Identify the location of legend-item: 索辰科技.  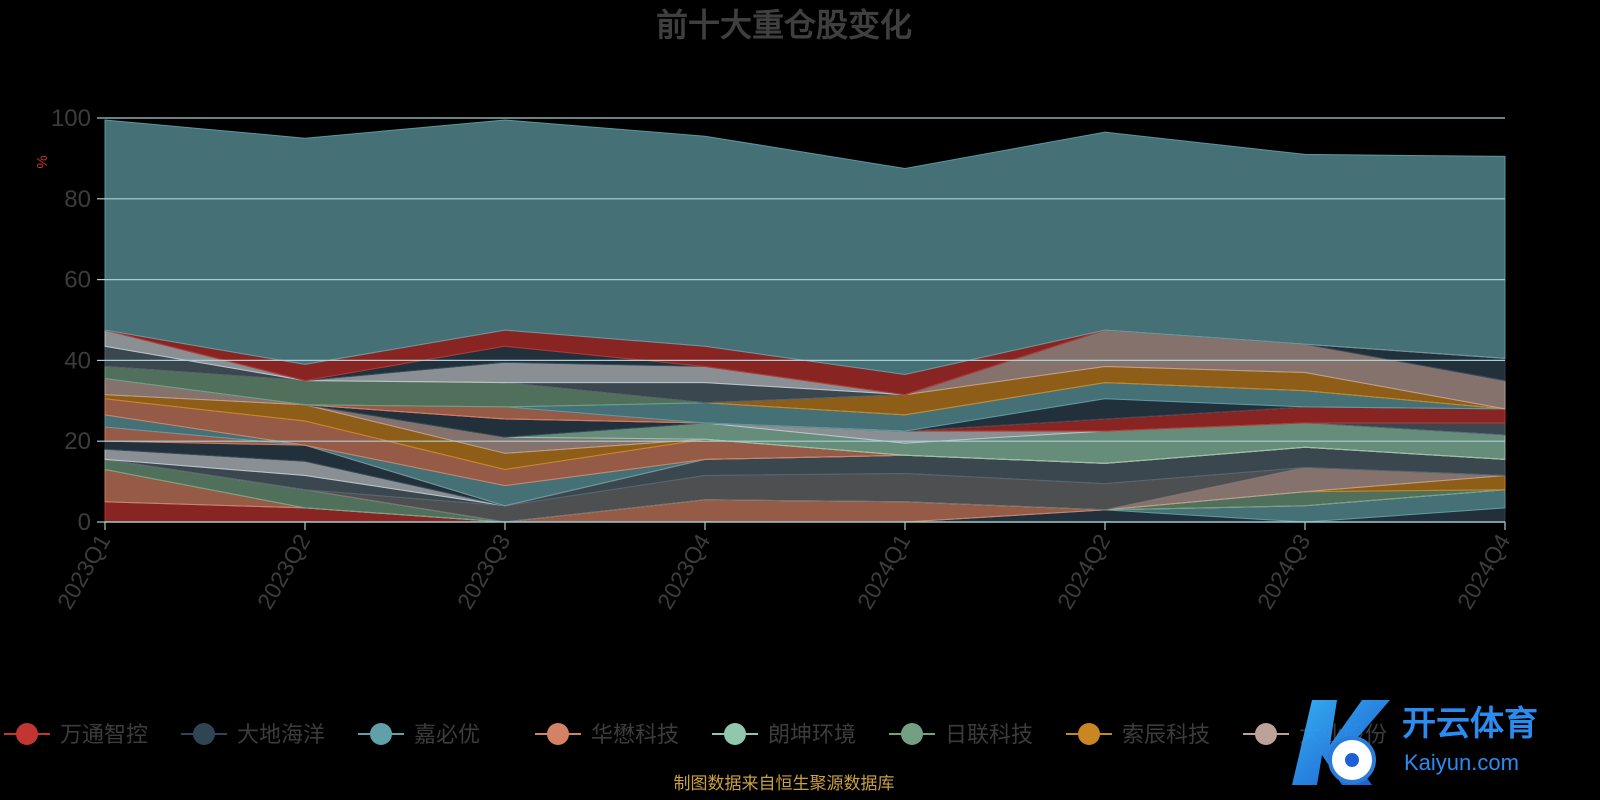
(1138, 734).